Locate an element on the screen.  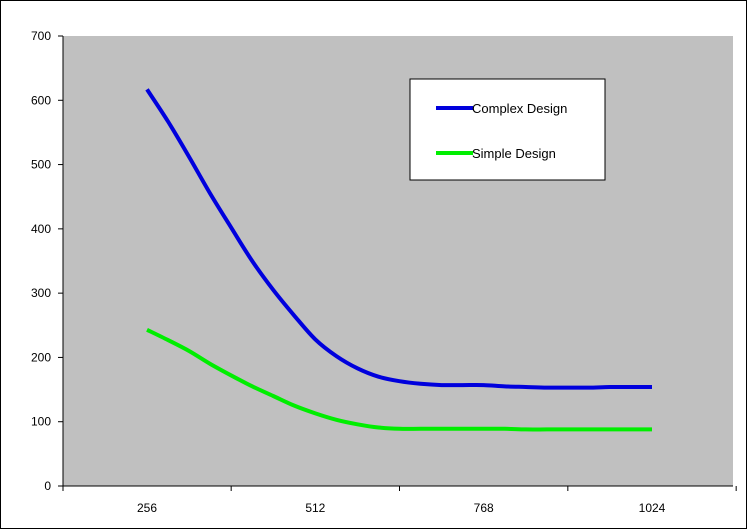
y-tick-label: 400 is located at coordinates (41, 229).